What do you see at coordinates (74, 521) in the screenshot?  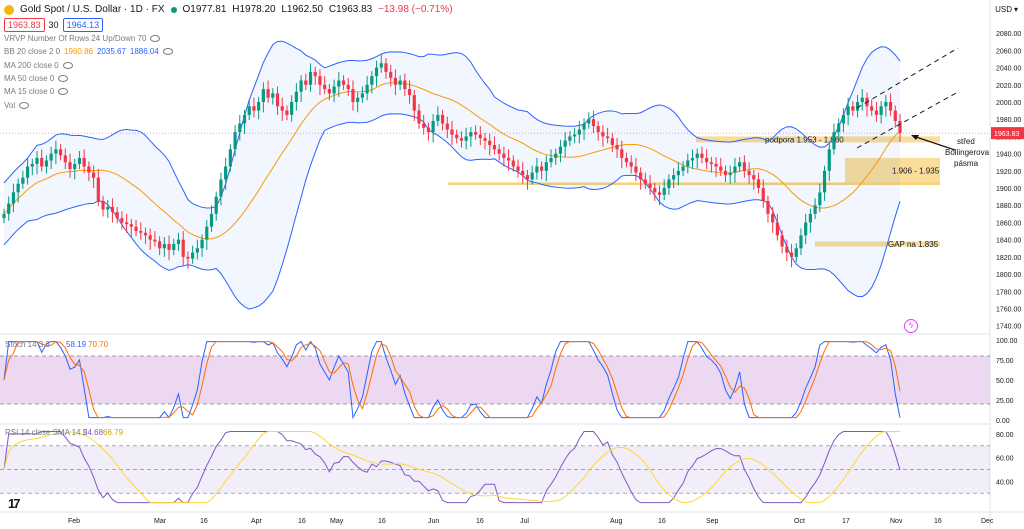 I see `time-axis-label: Feb` at bounding box center [74, 521].